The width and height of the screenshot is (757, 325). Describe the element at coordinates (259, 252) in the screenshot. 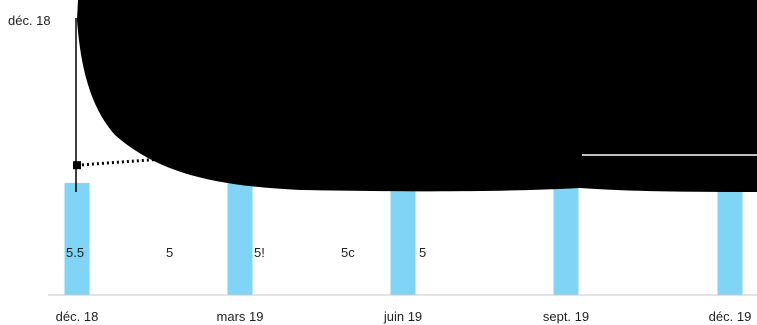

I see `value-label-2: 5!` at that location.